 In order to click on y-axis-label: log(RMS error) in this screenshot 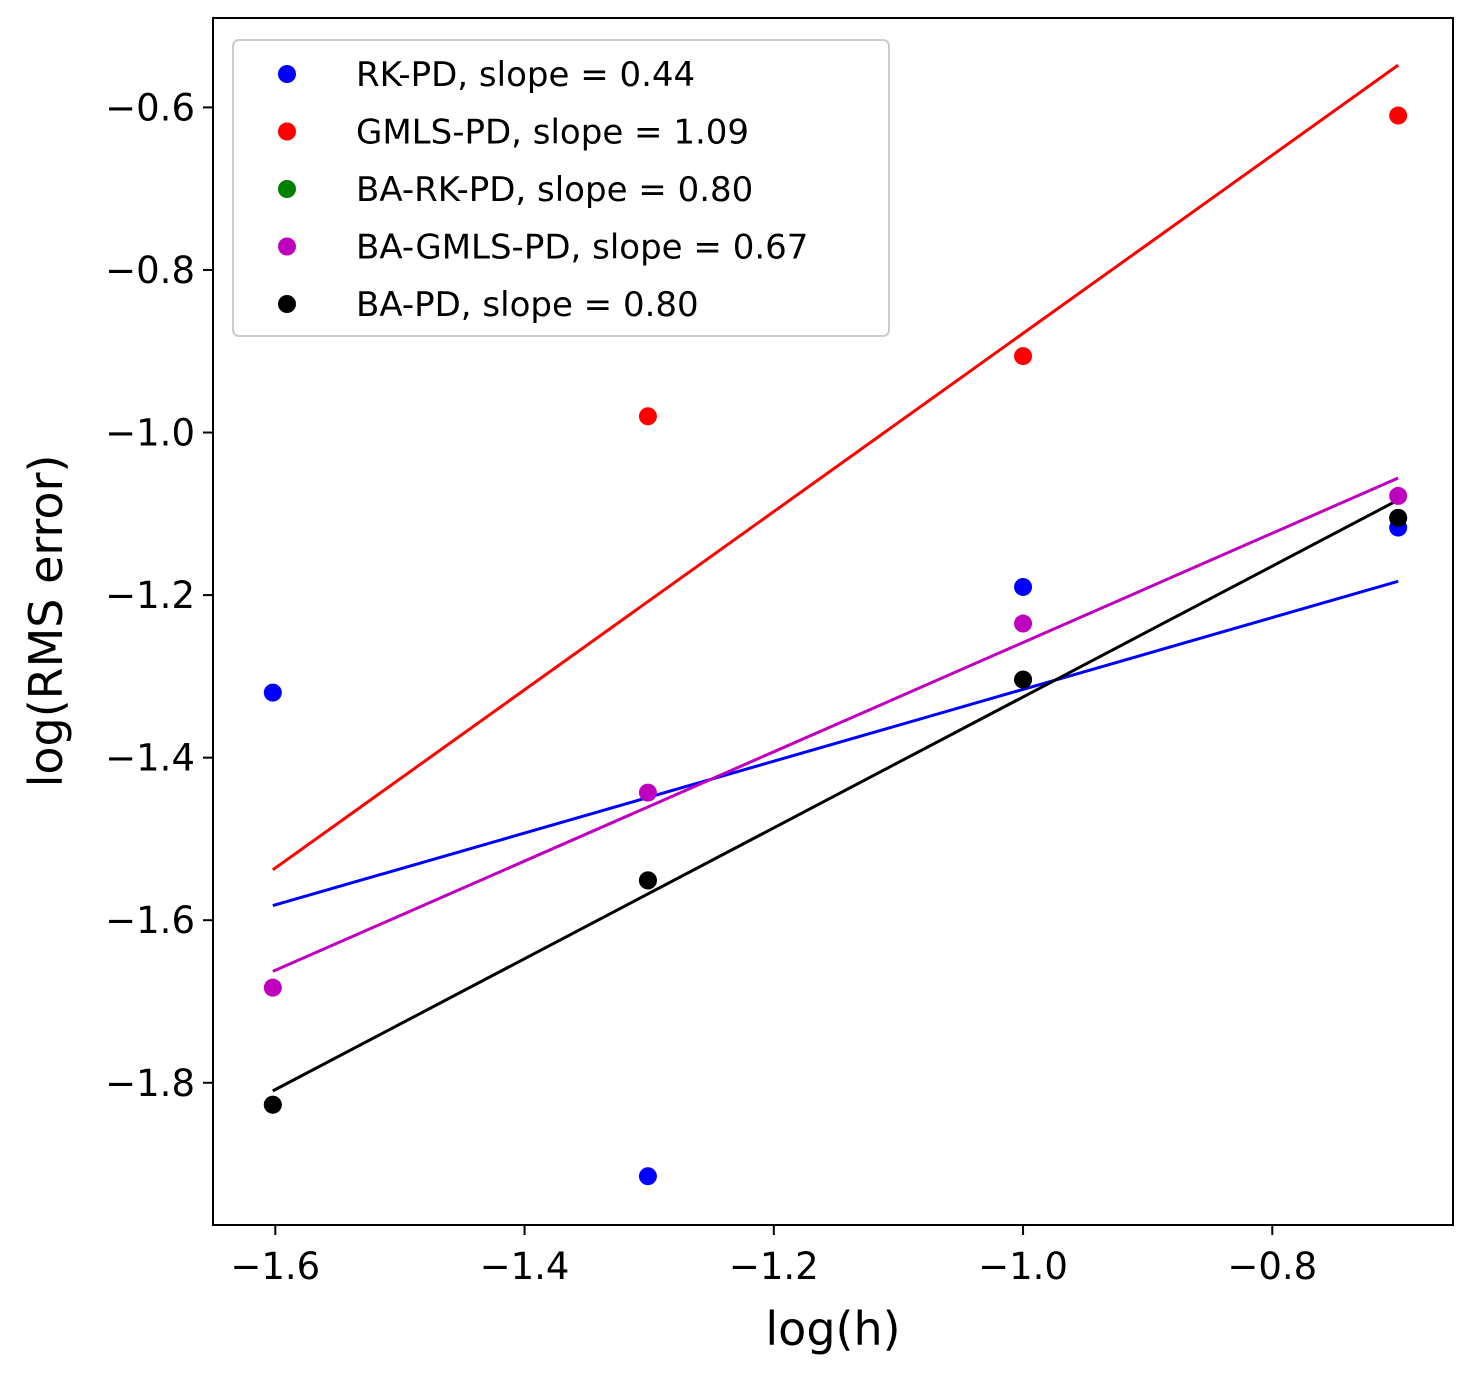, I will do `click(46, 621)`.